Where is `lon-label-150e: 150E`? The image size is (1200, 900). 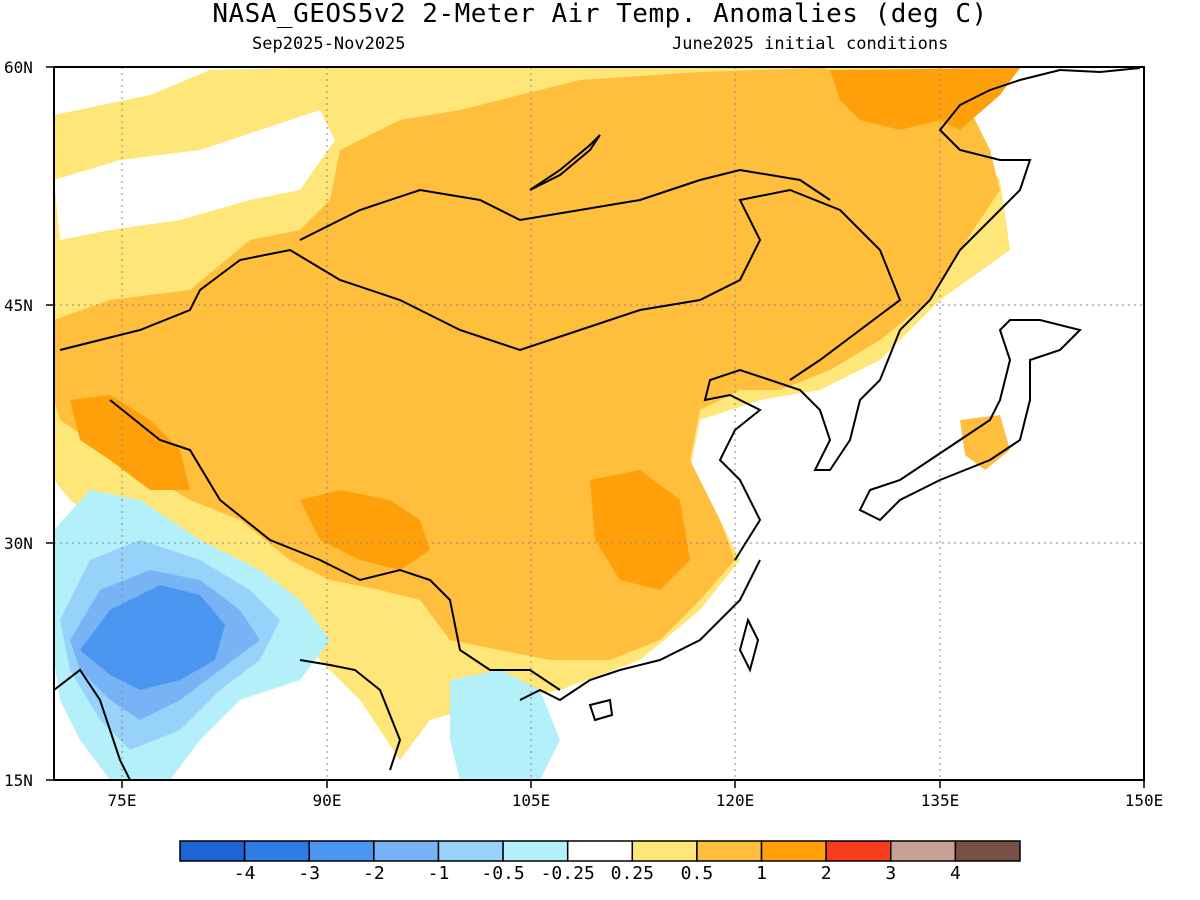
lon-label-150e: 150E is located at coordinates (1144, 800).